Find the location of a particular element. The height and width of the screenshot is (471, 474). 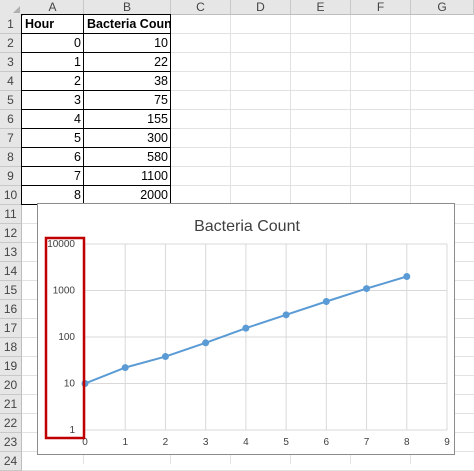

cell-hour: 7 is located at coordinates (77, 176).